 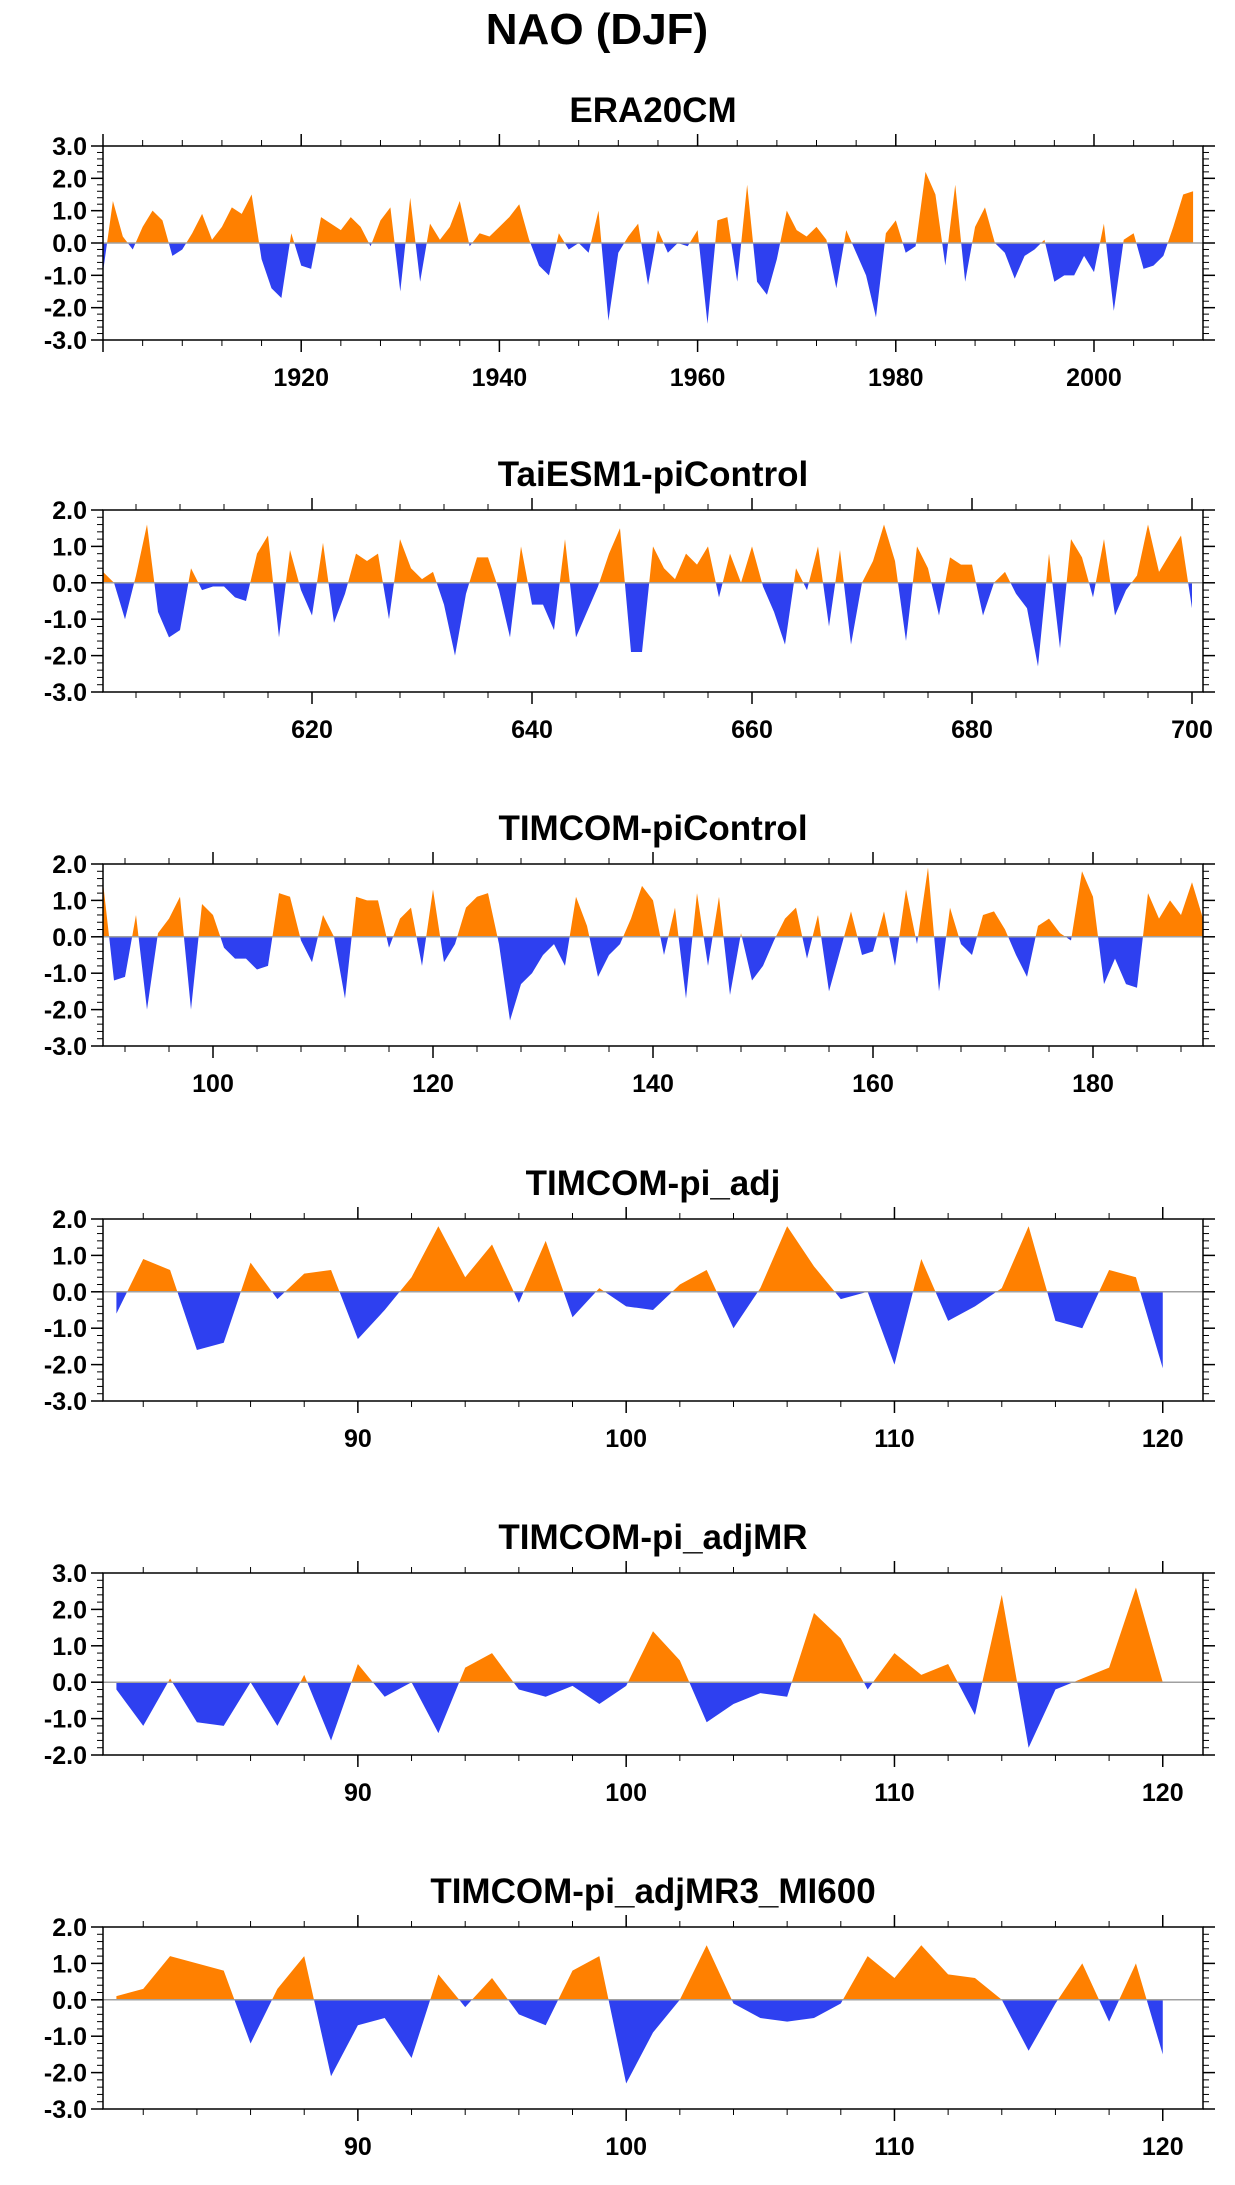 I want to click on x-tick-label: 620, so click(x=312, y=730).